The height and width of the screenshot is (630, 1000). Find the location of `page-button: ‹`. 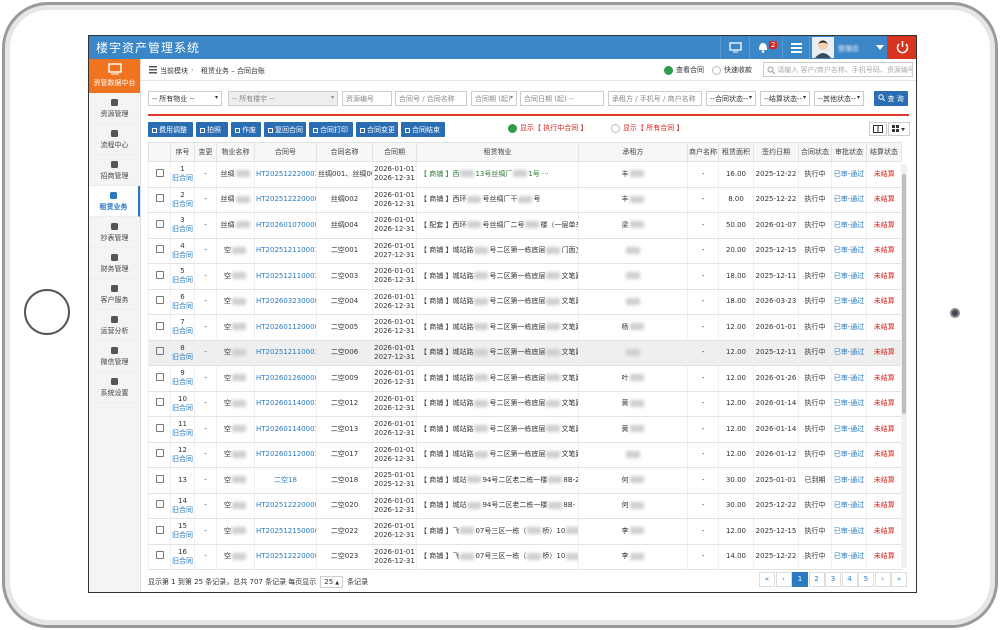

page-button: ‹ is located at coordinates (783, 579).